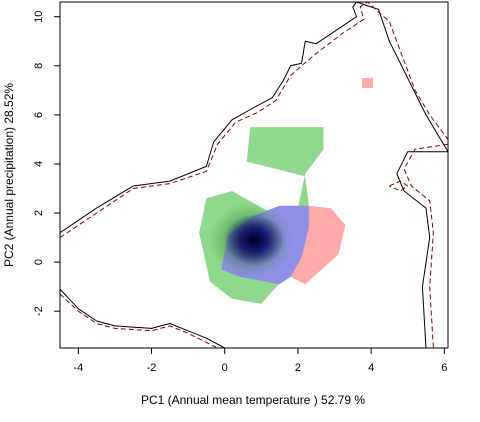 Image resolution: width=480 pixels, height=422 pixels. What do you see at coordinates (39, 262) in the screenshot?
I see `y-tick-label: 0` at bounding box center [39, 262].